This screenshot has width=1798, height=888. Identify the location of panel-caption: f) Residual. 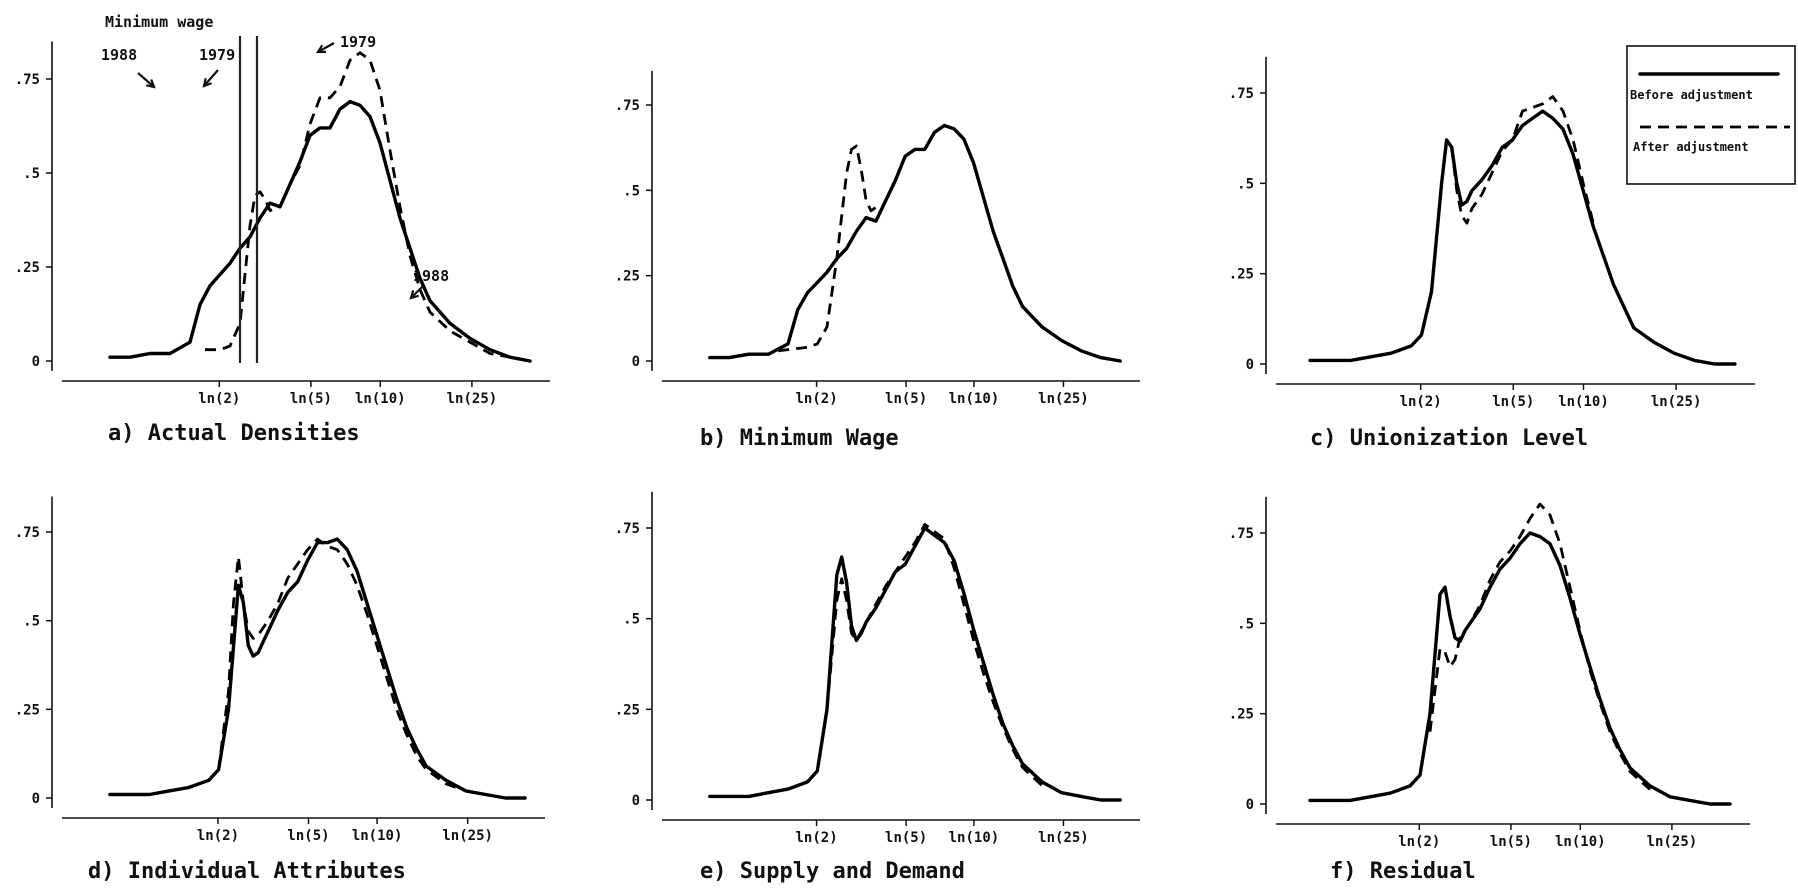
(1403, 871).